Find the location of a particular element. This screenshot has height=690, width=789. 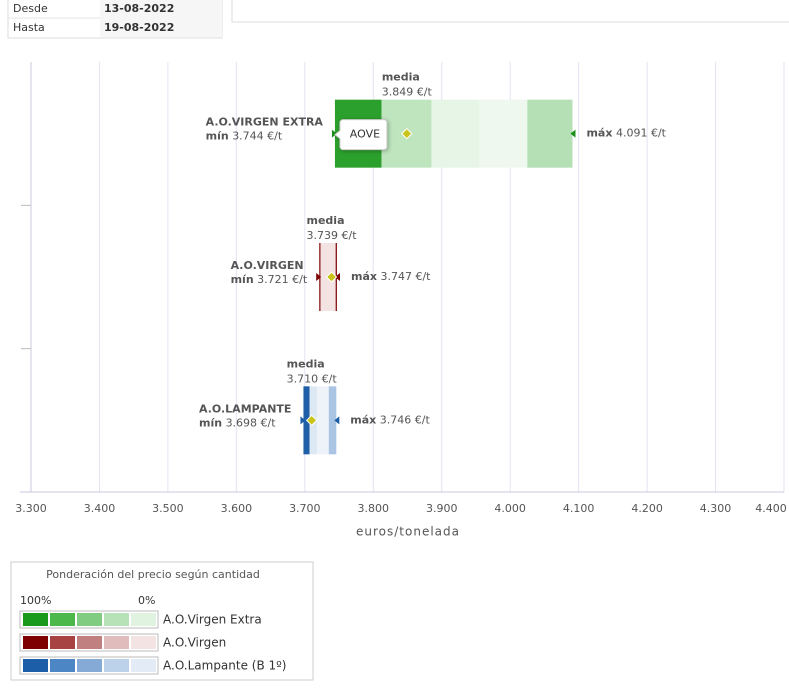

category-label: A.O.LAMPANTE is located at coordinates (245, 408).